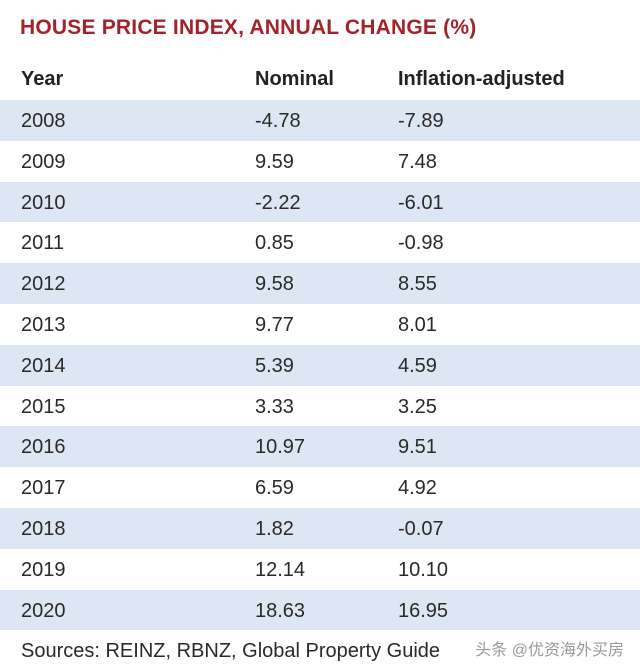 This screenshot has width=640, height=670. I want to click on nominal-cell: 9.77, so click(274, 325).